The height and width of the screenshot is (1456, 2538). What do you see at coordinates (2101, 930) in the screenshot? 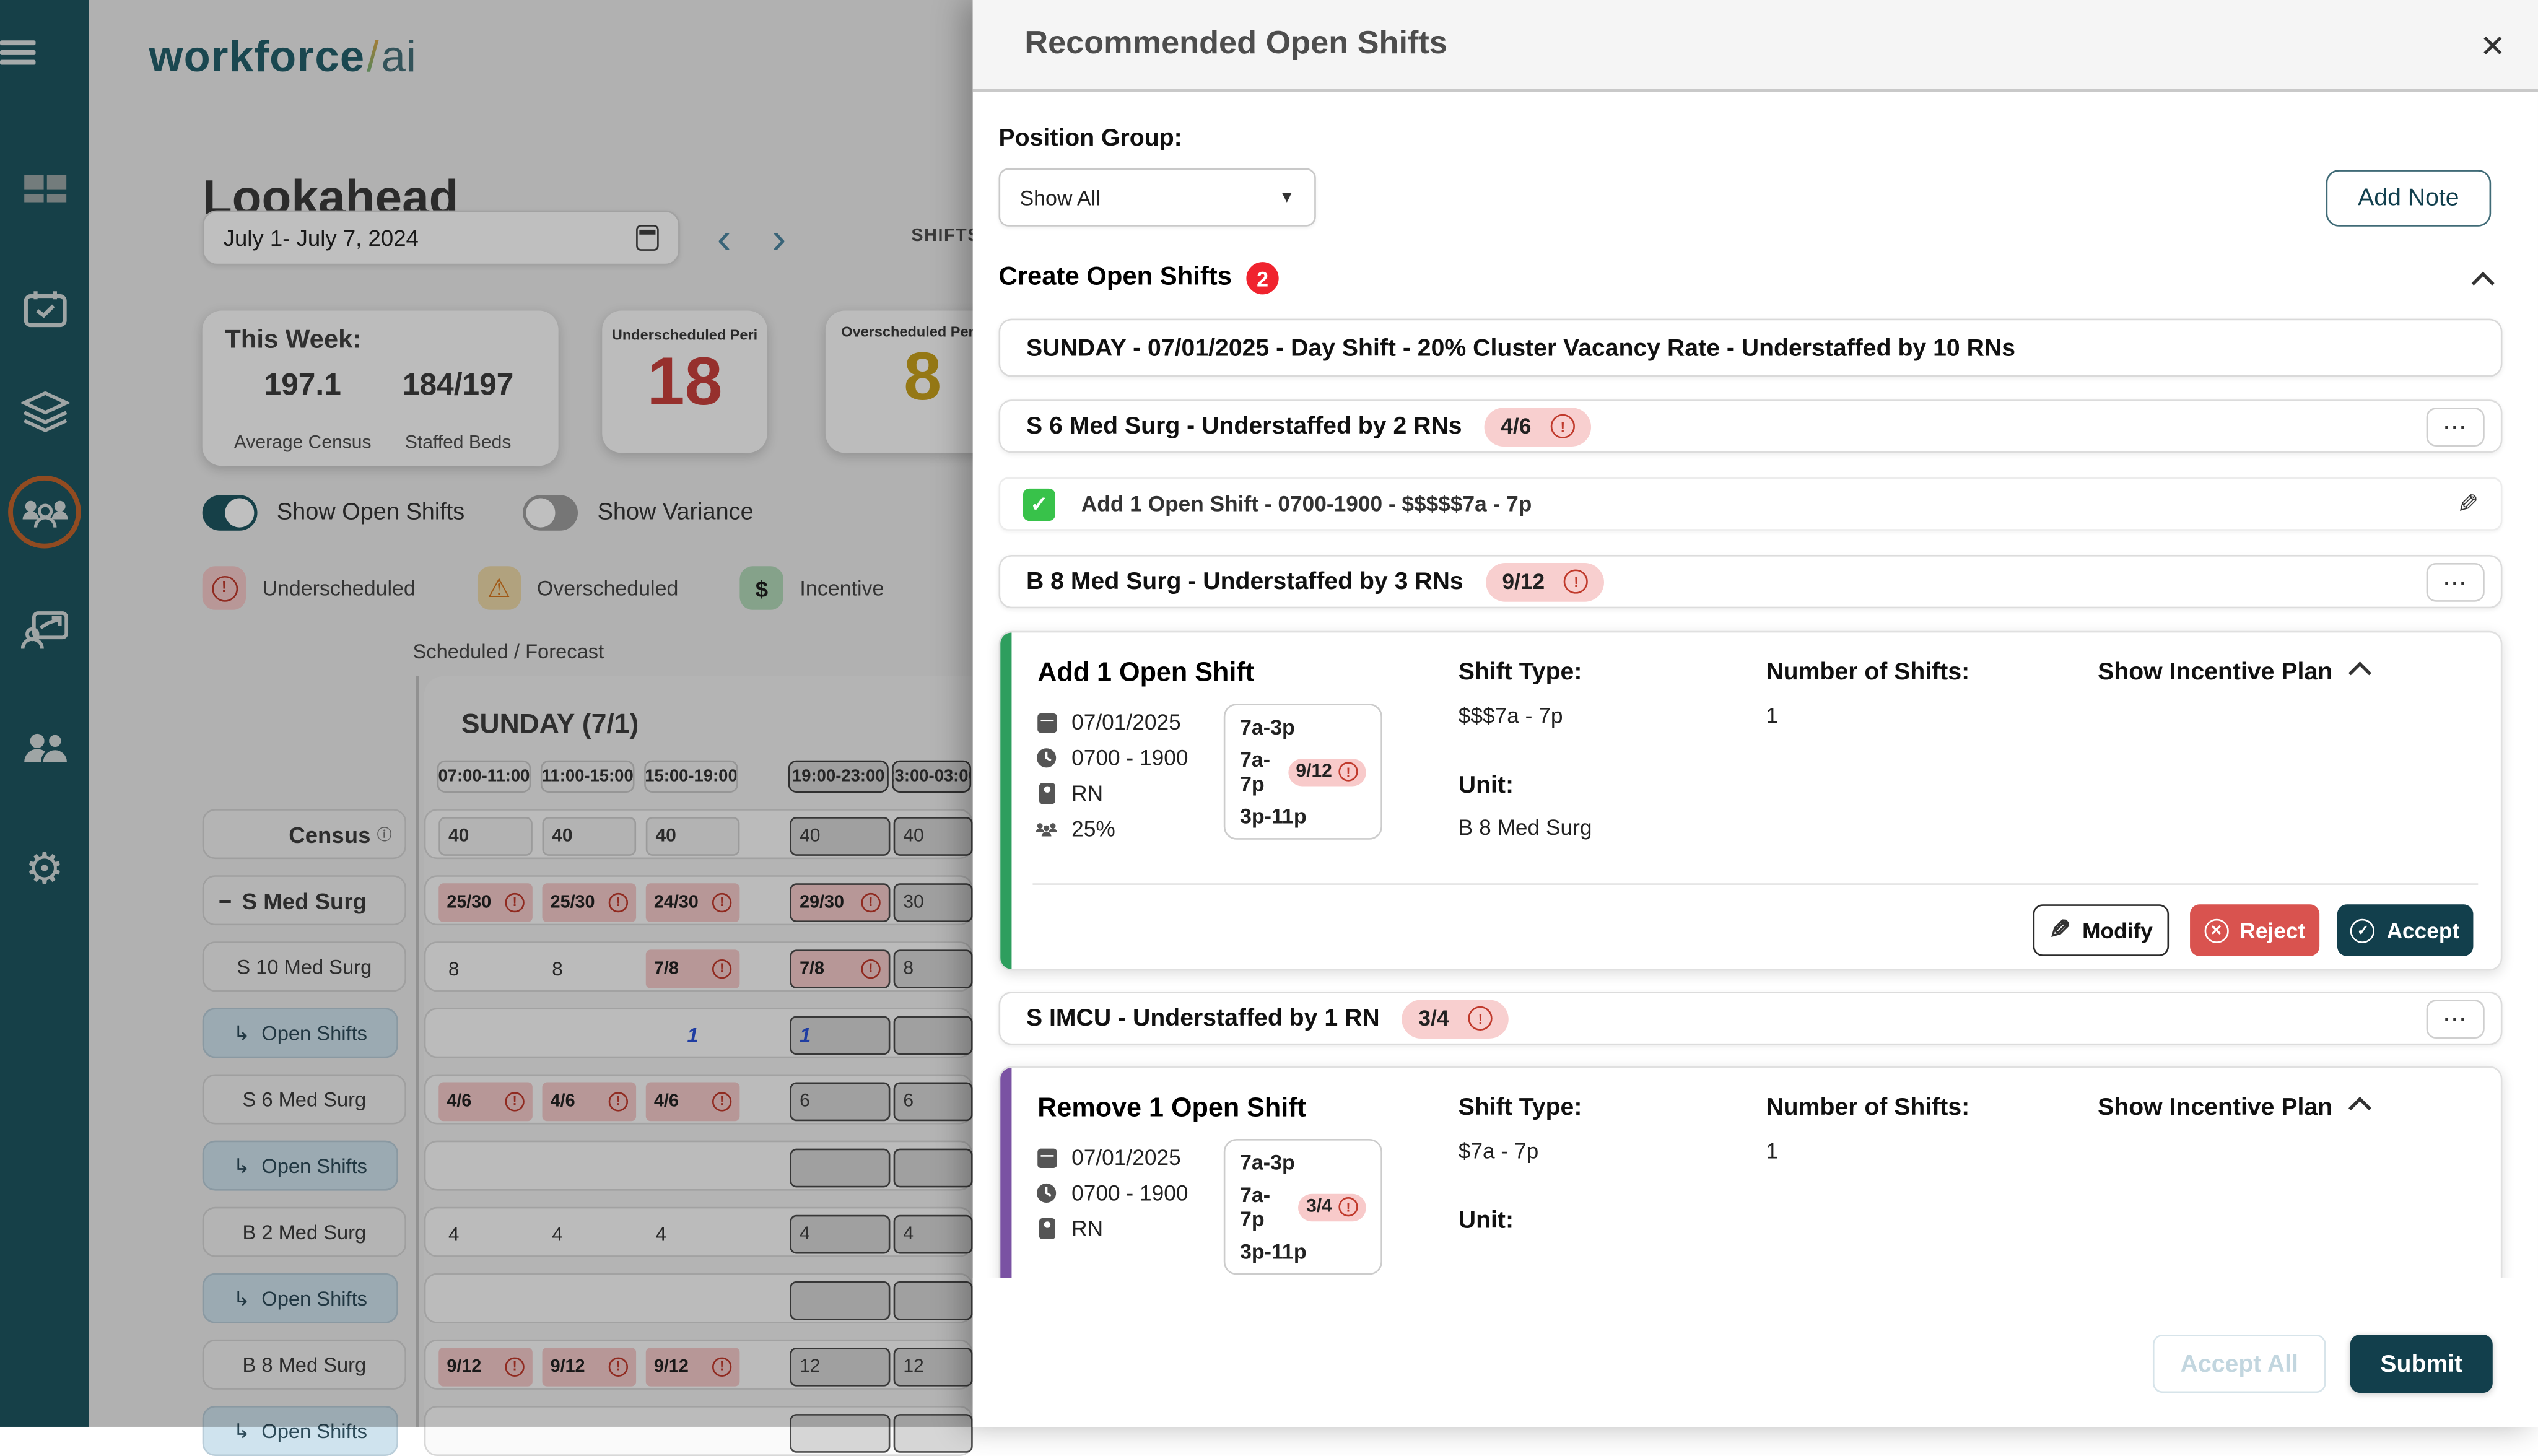
I see `modify-button: ✎ Modify` at bounding box center [2101, 930].